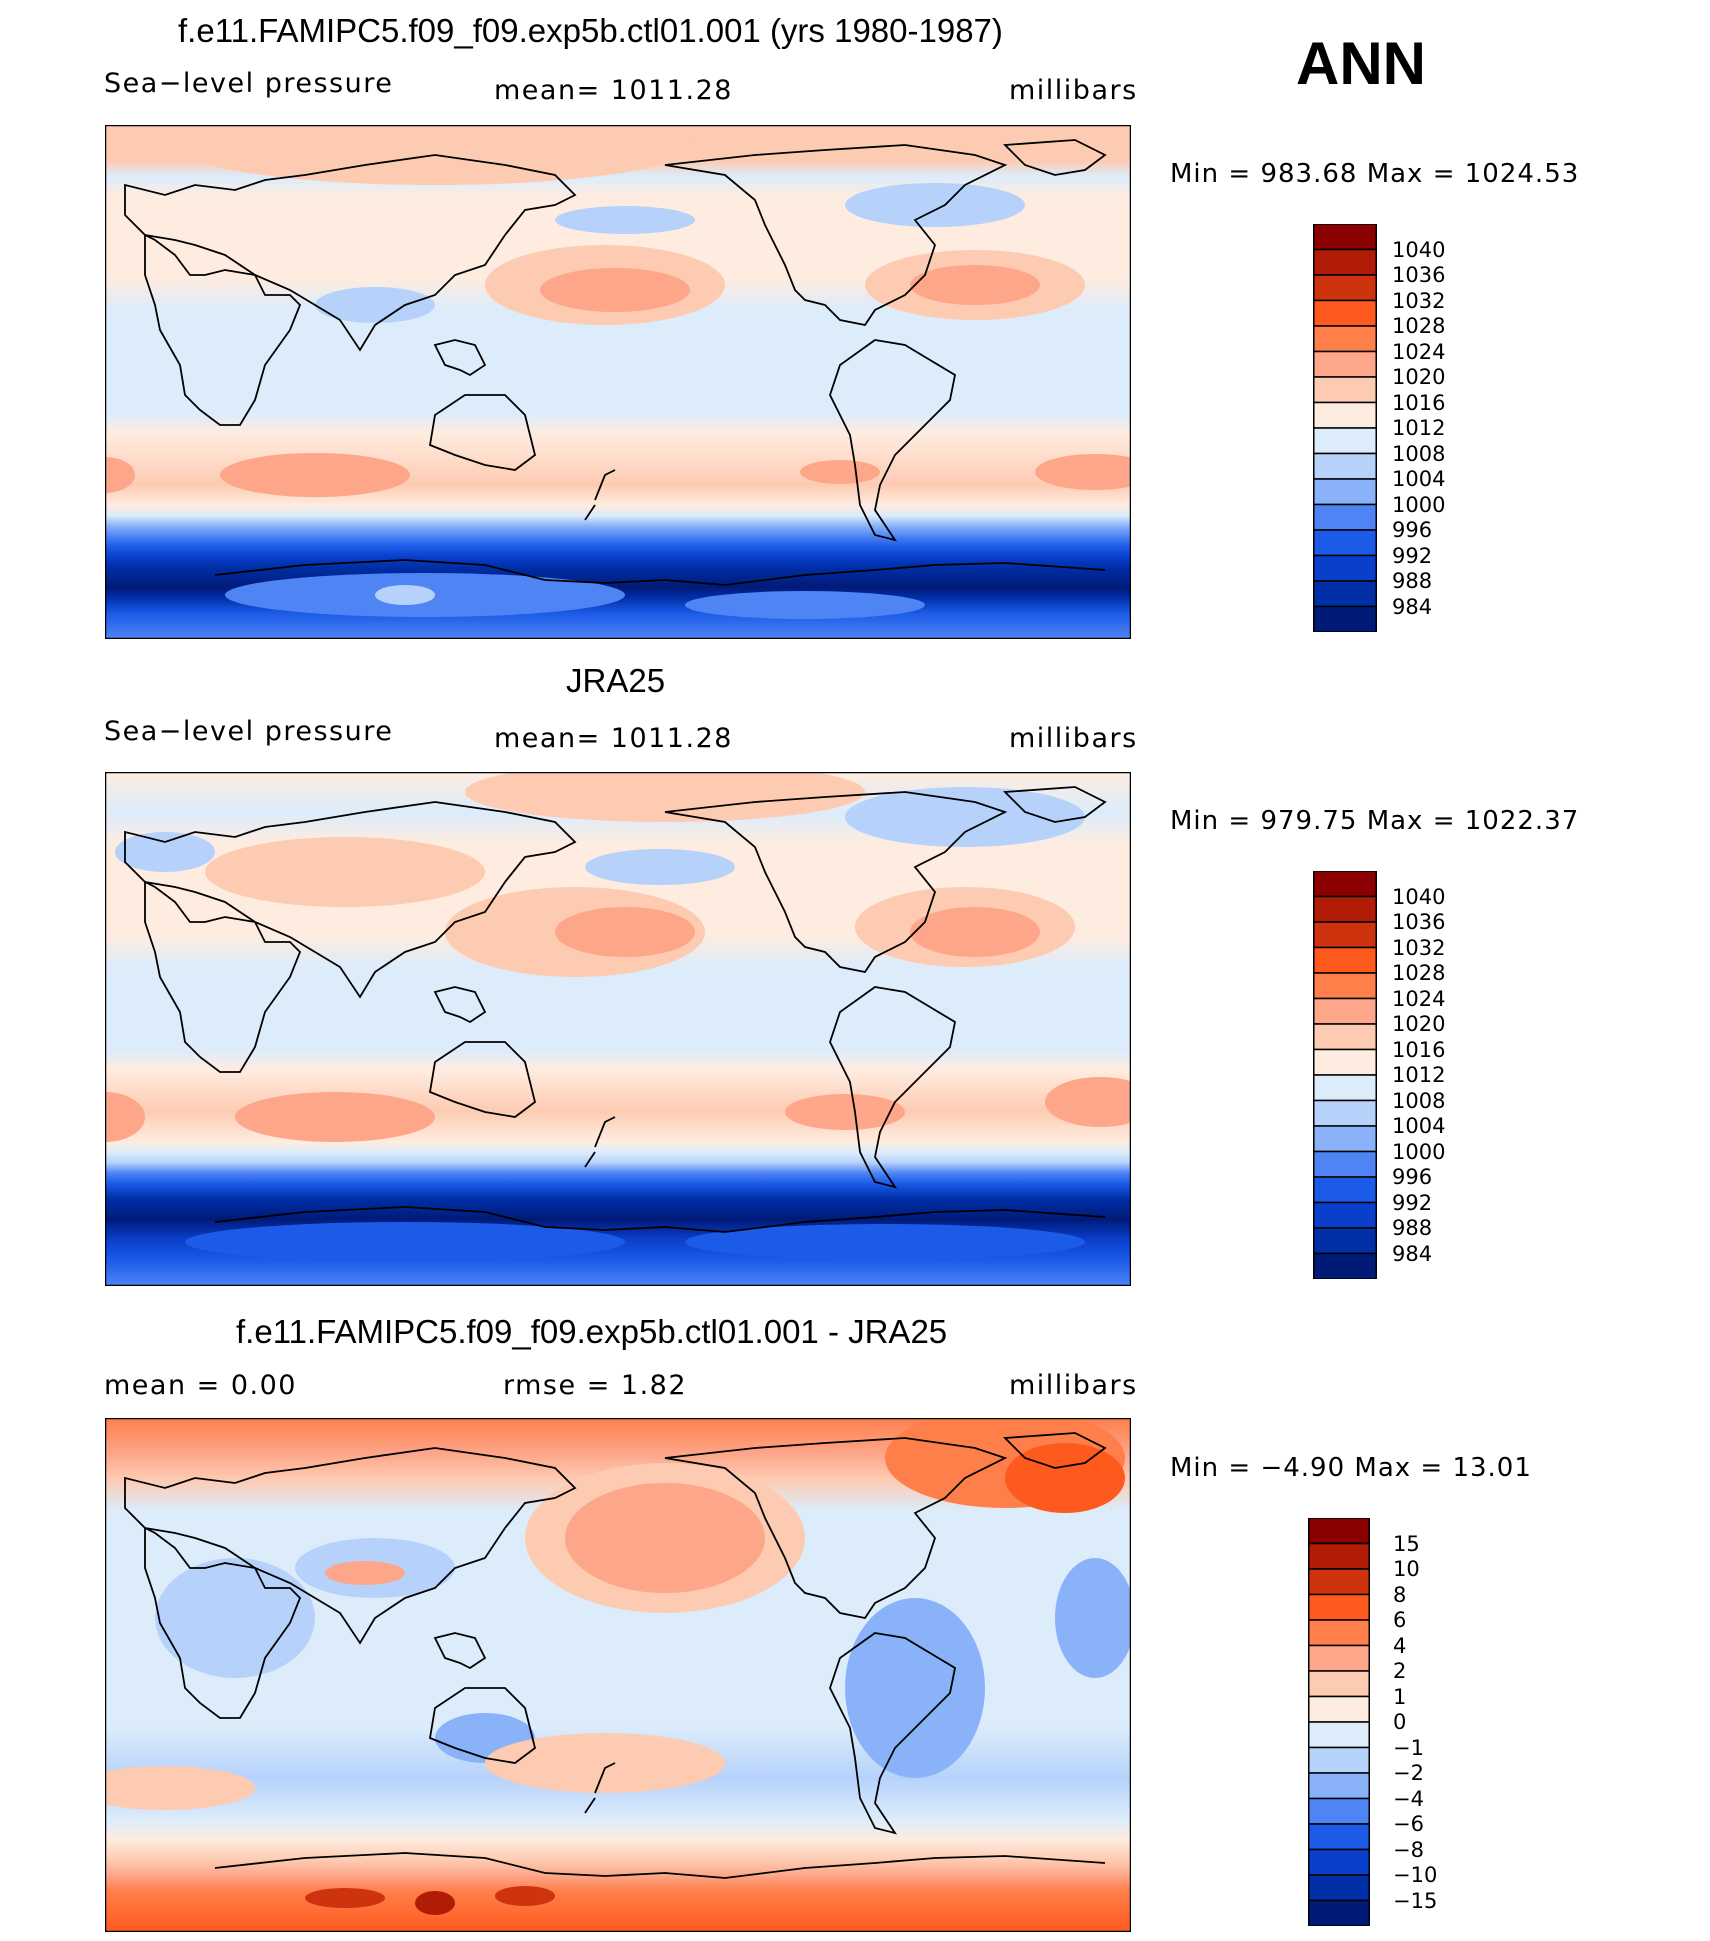  I want to click on panel1-mean-label: mean= 1011.28, so click(613, 90).